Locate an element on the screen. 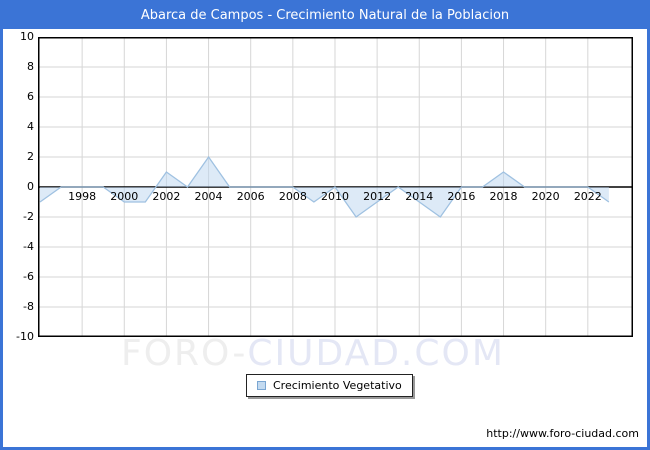  watermark: FORO-CIUDAD.COM is located at coordinates (313, 353).